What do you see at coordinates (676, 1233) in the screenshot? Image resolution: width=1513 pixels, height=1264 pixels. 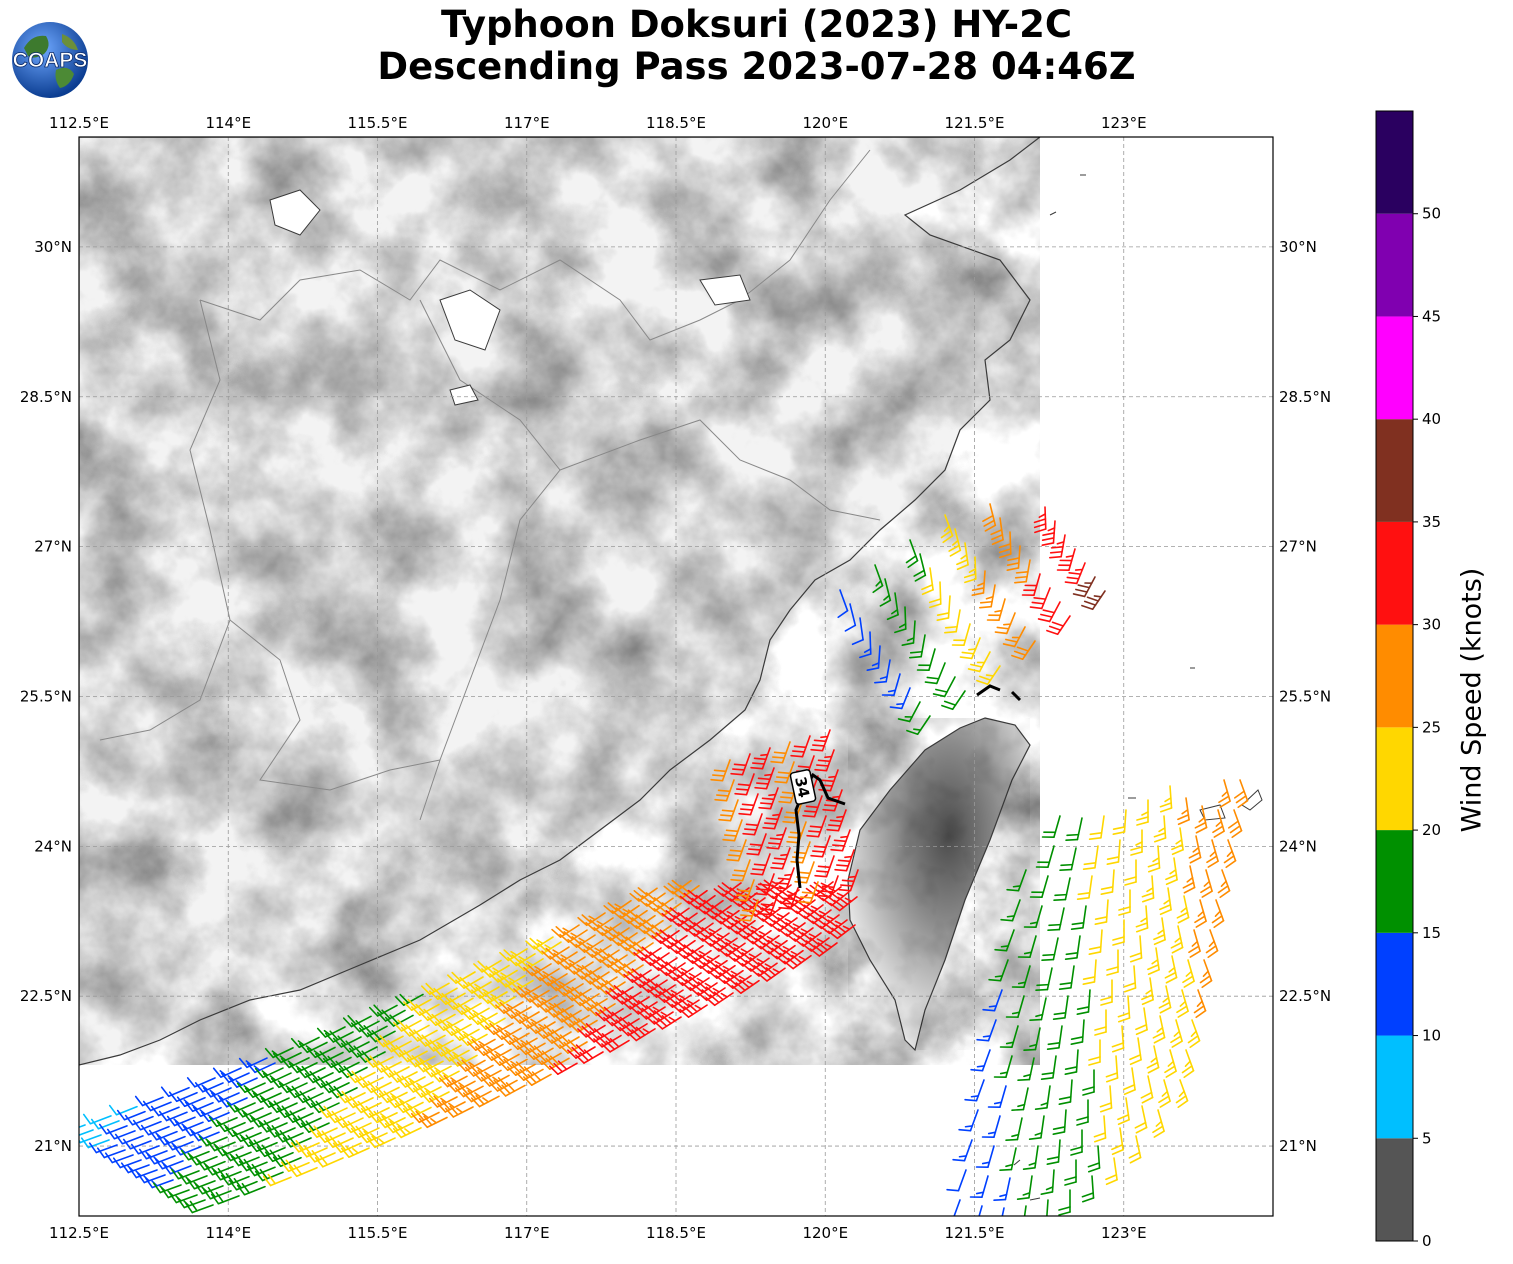 I see `bottom-lon-tick-label: 118.5°E` at bounding box center [676, 1233].